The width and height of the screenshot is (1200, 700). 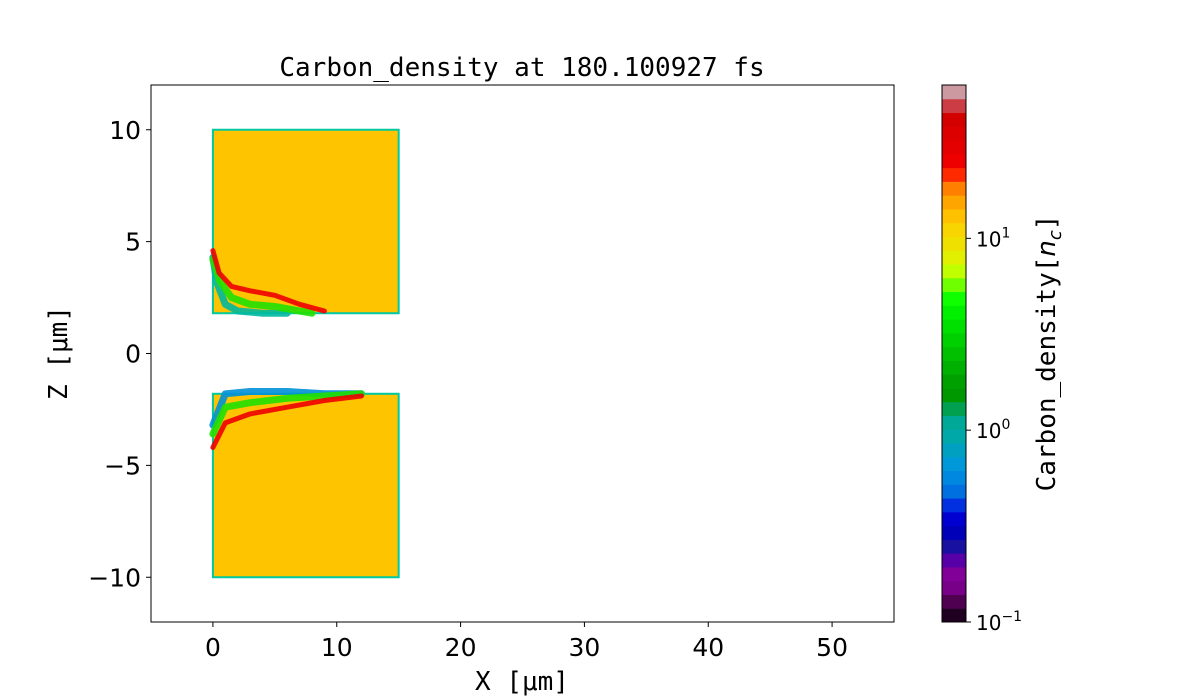 I want to click on colorbar-frame, so click(x=954, y=353).